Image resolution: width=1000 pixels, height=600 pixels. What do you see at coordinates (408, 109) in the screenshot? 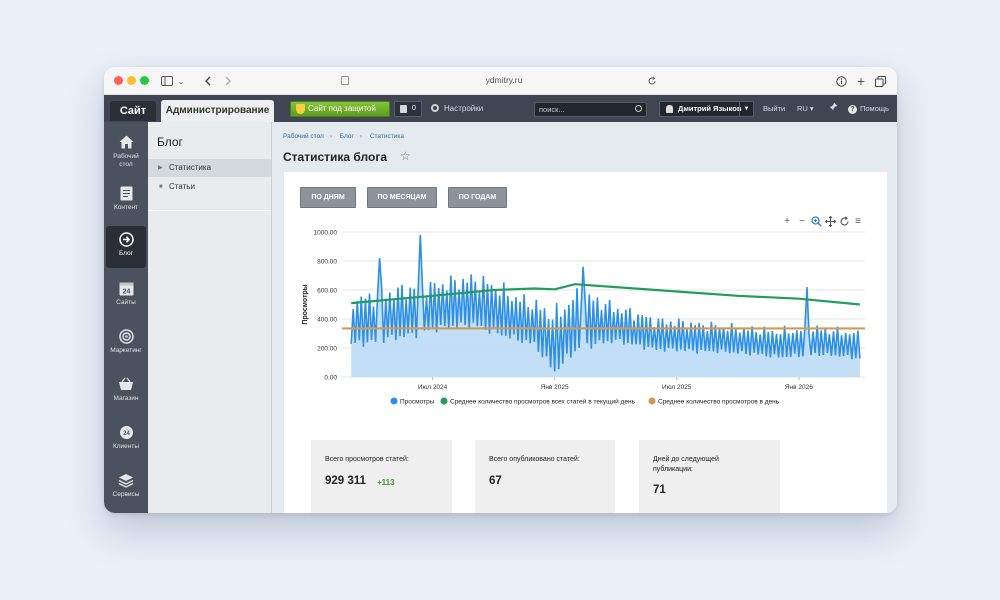
I see `notifications-button: 0` at bounding box center [408, 109].